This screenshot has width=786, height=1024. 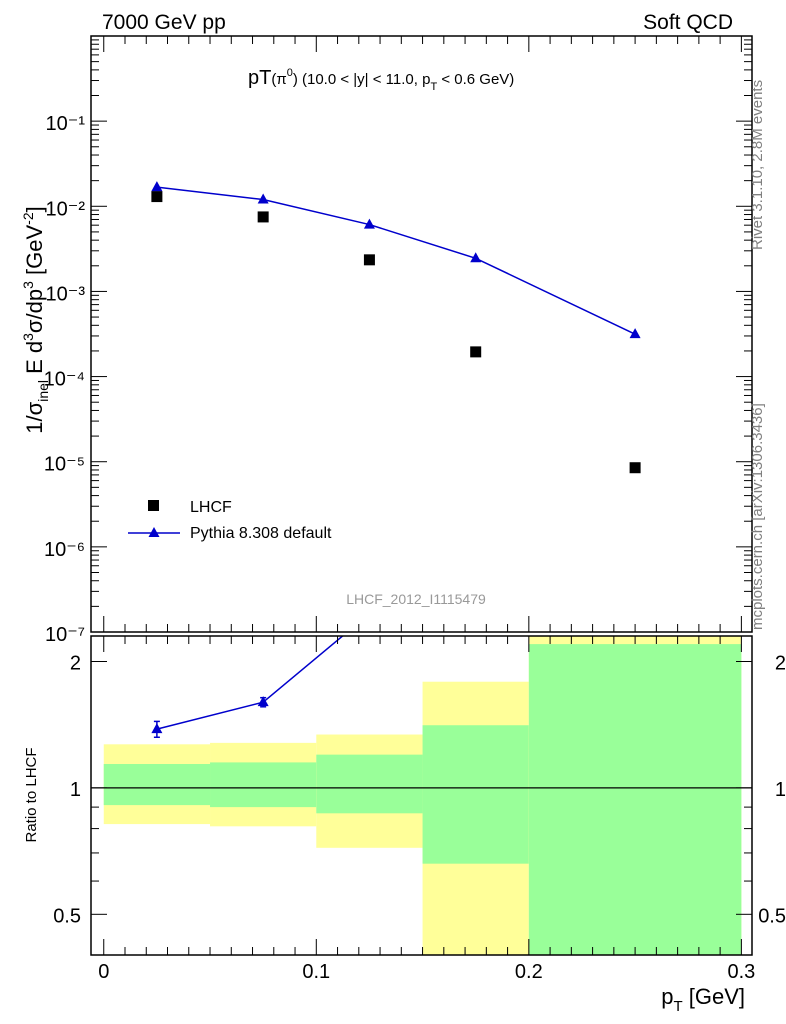 I want to click on y-tick-label: 10⁻², so click(x=66, y=209).